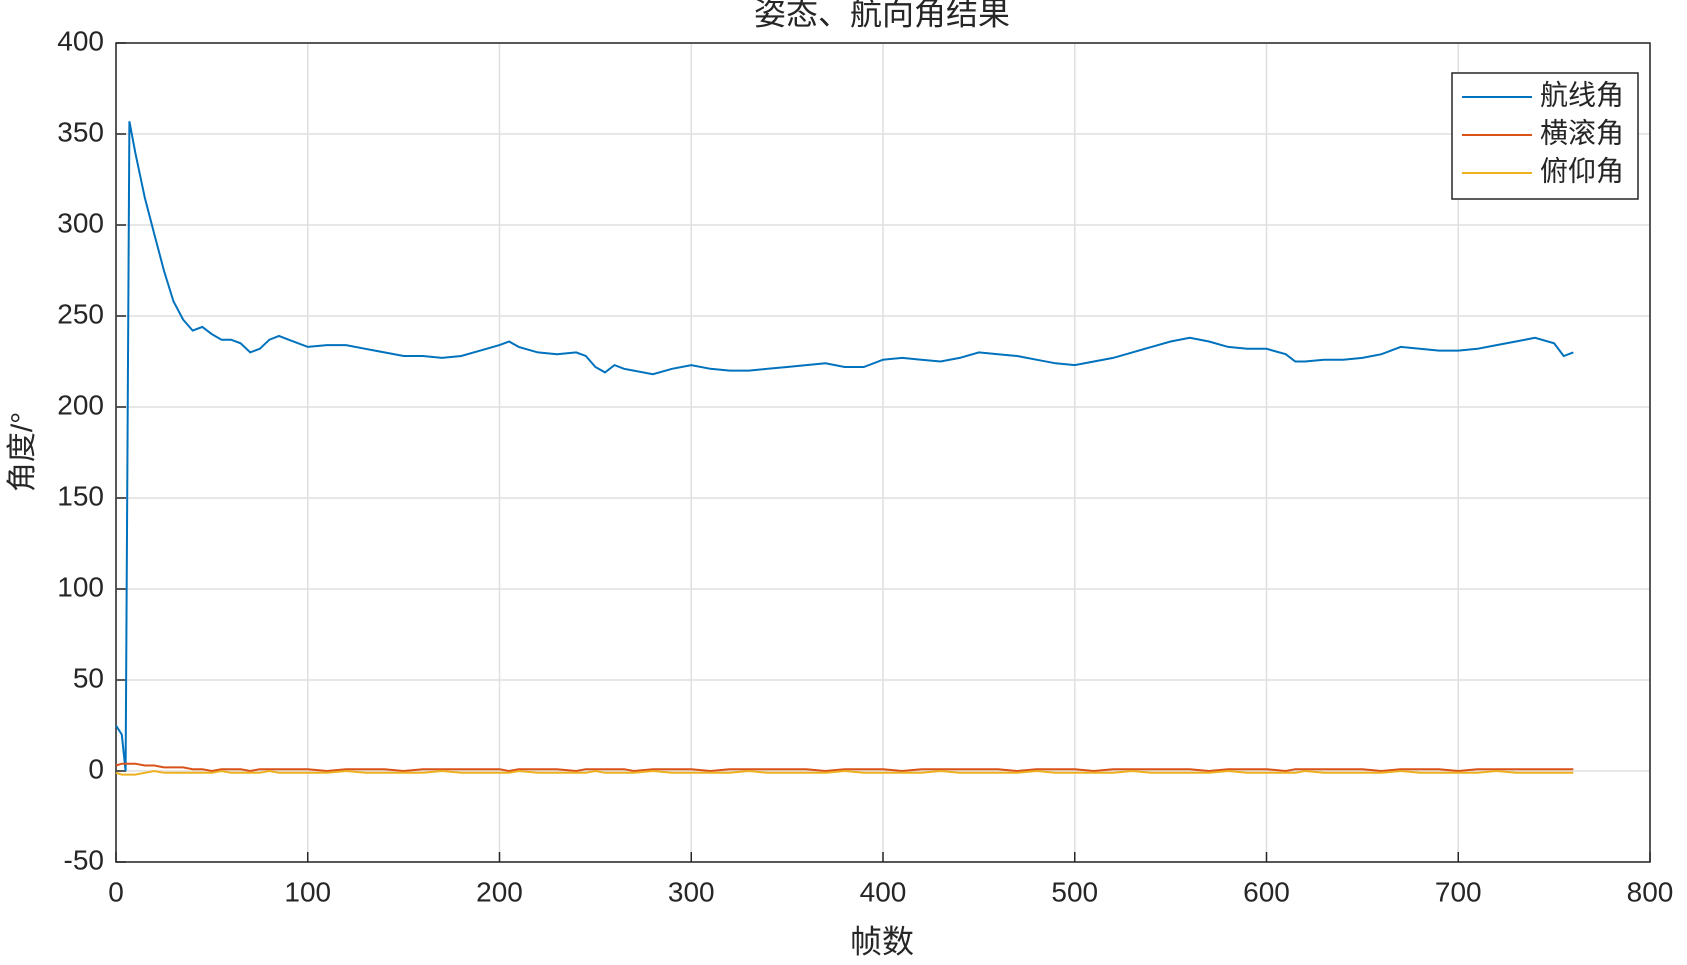 This screenshot has width=1687, height=965. Describe the element at coordinates (691, 891) in the screenshot. I see `x-tick-label: 300` at that location.